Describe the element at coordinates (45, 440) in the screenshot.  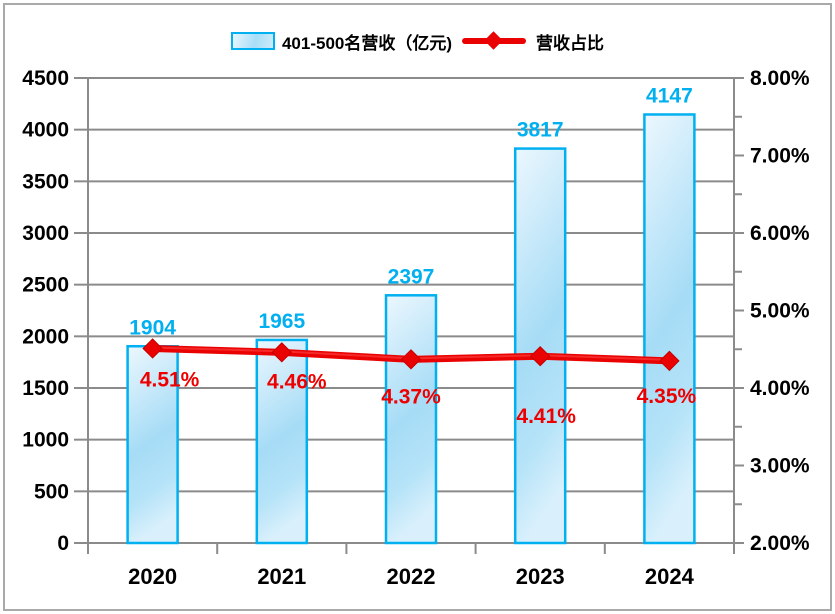
I see `y-axis-left-tick-label: 1000` at that location.